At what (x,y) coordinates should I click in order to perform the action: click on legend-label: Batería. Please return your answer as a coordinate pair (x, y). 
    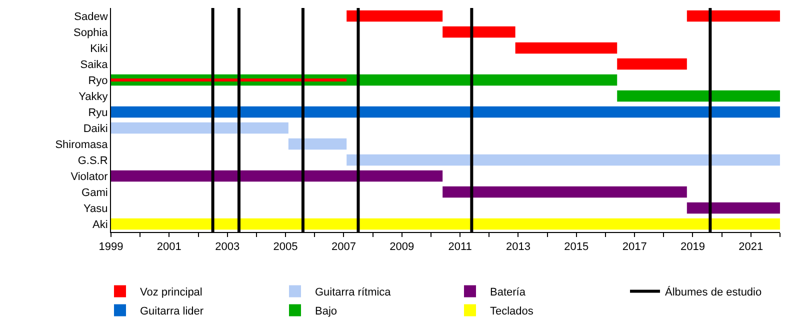
    Looking at the image, I should click on (508, 292).